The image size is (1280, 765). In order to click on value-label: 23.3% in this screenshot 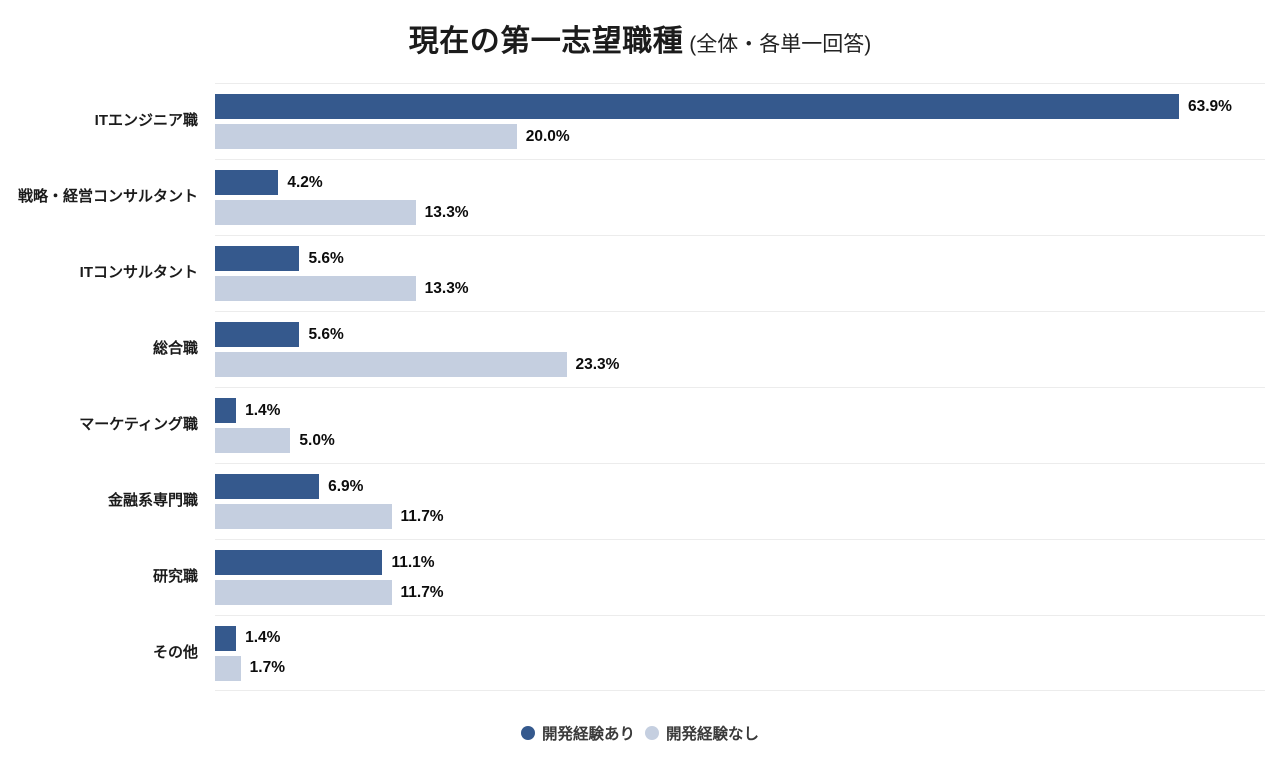, I will do `click(597, 364)`.